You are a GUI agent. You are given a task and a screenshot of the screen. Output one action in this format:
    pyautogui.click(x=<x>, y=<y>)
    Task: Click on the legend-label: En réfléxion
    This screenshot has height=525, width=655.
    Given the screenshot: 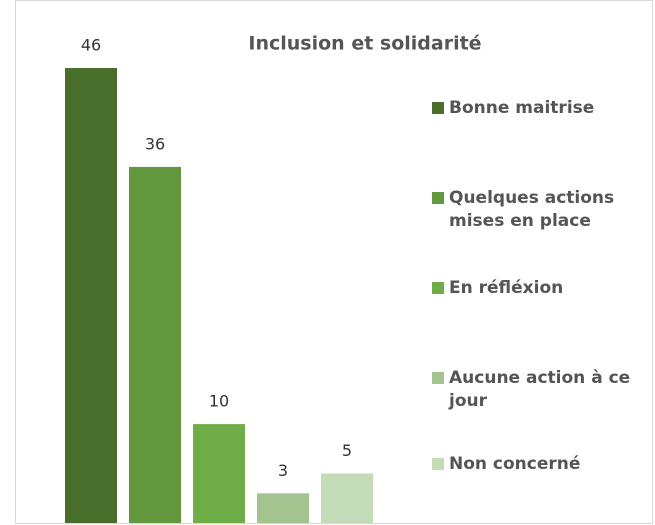 What is the action you would take?
    pyautogui.click(x=506, y=288)
    